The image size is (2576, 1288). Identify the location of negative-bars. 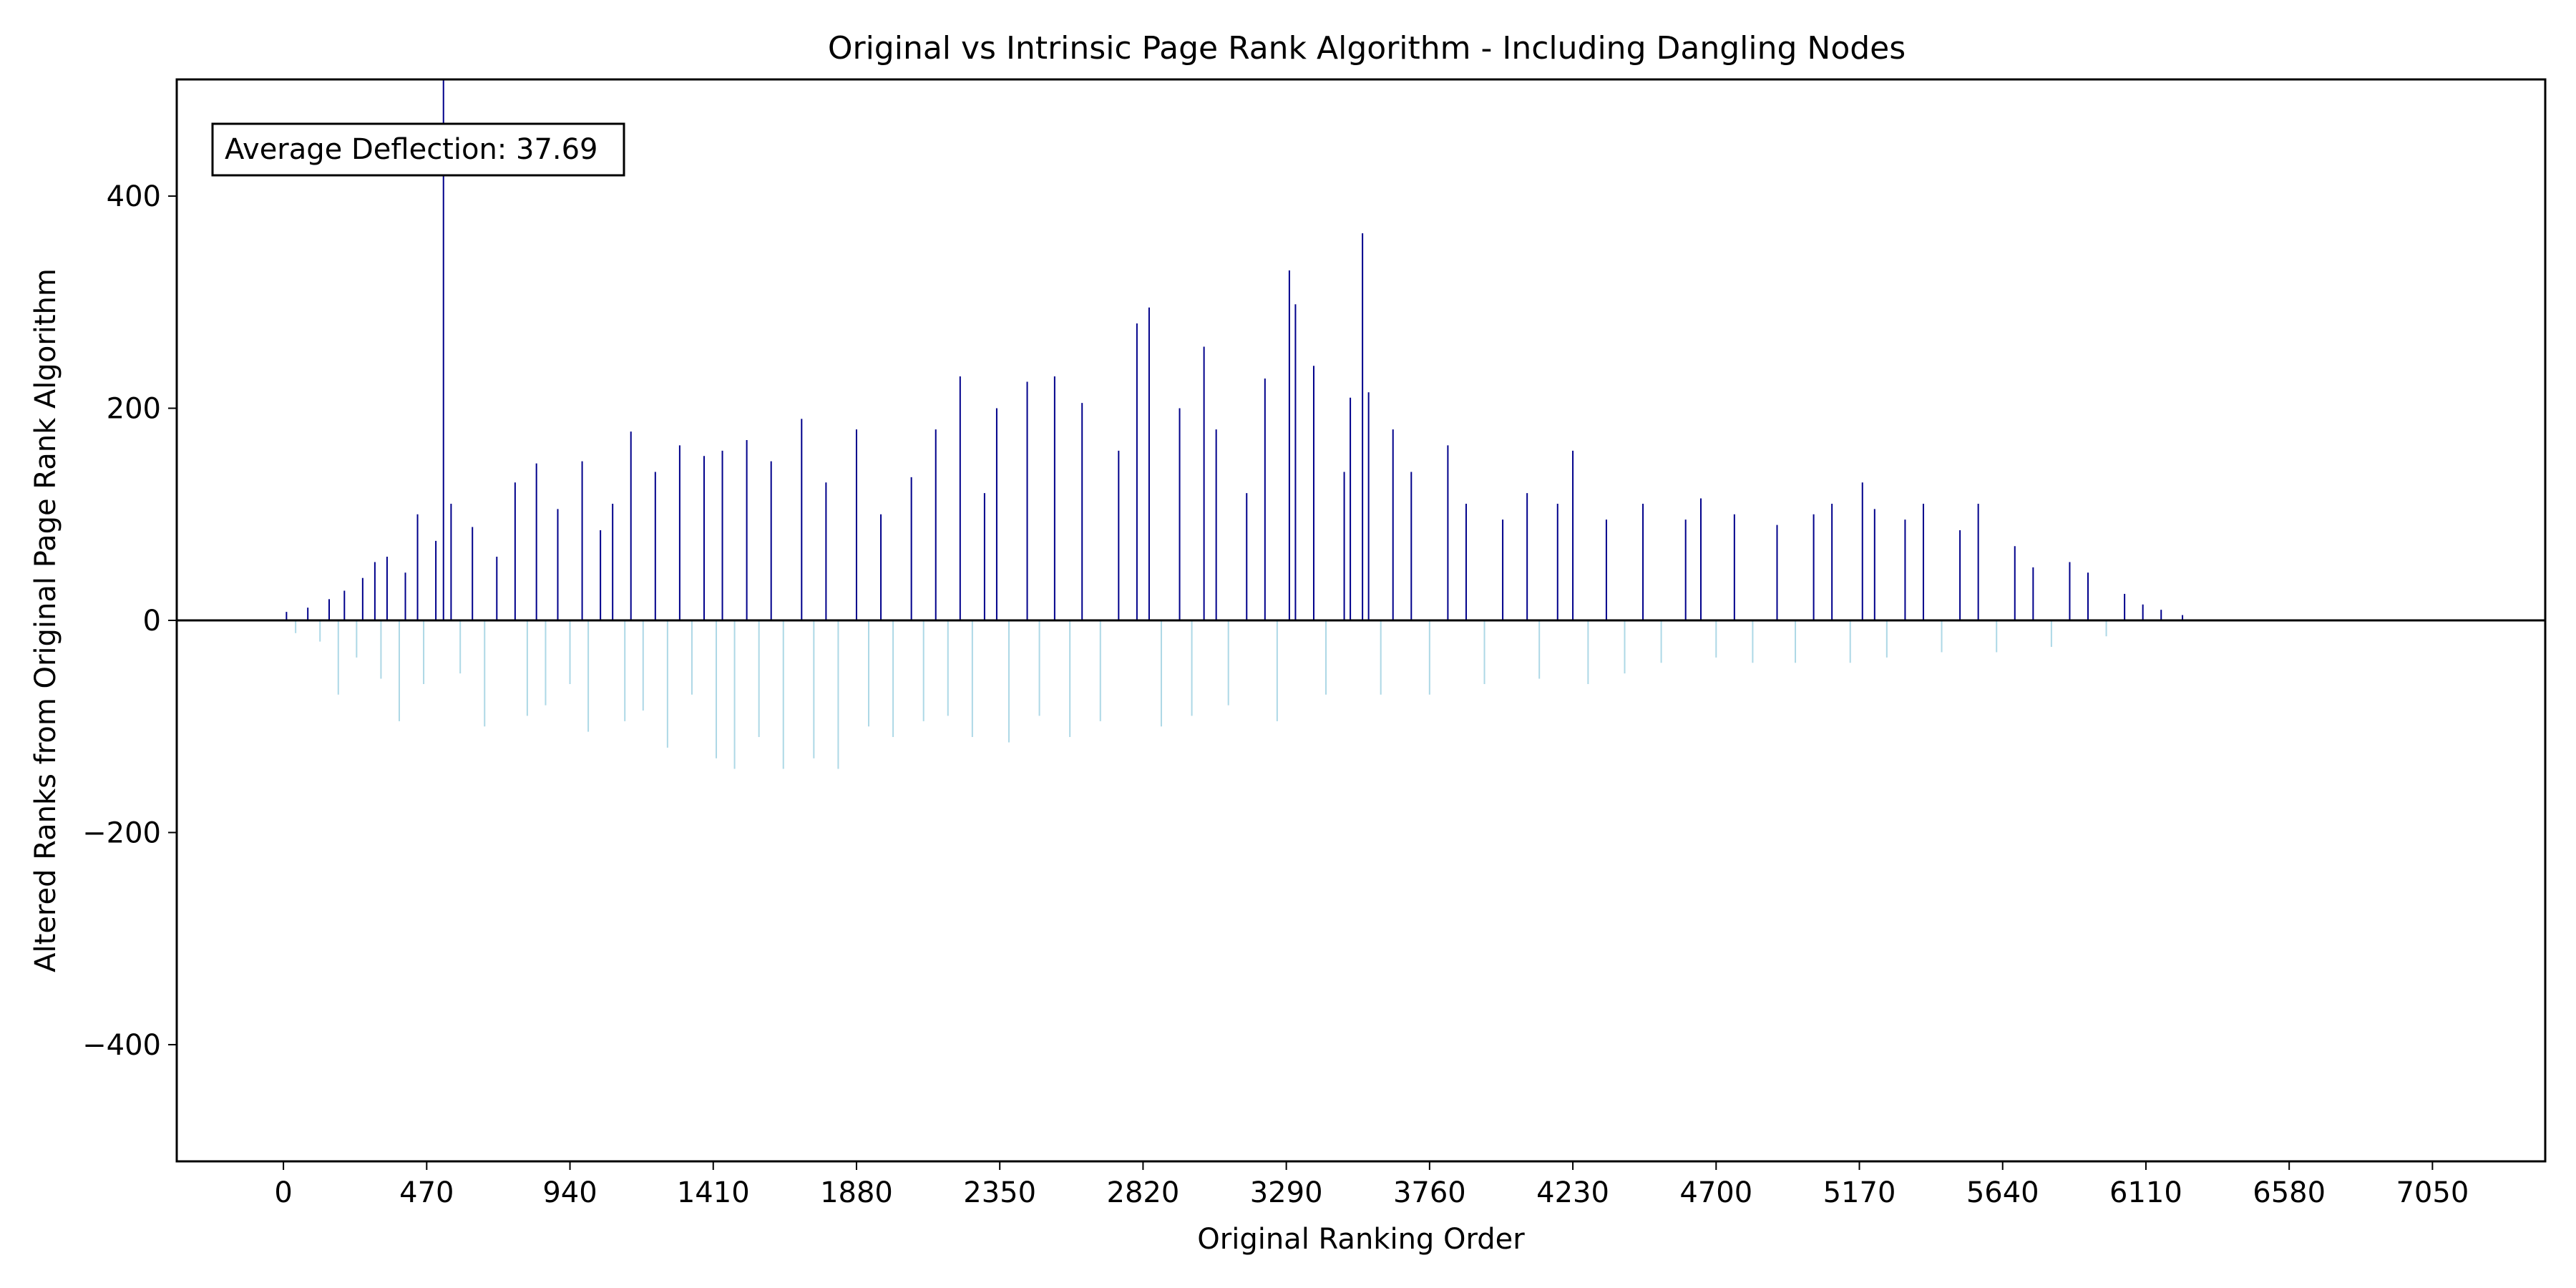
(1201, 694).